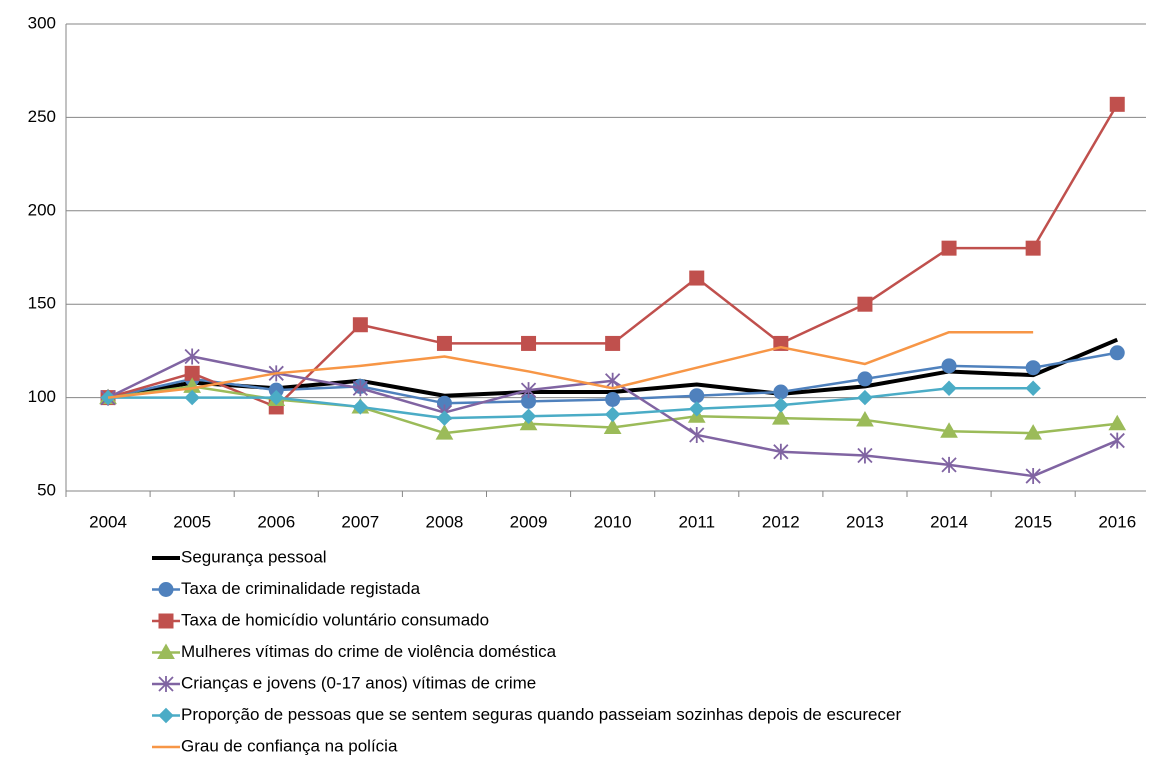  Describe the element at coordinates (696, 521) in the screenshot. I see `x-tick-label: 2011` at that location.